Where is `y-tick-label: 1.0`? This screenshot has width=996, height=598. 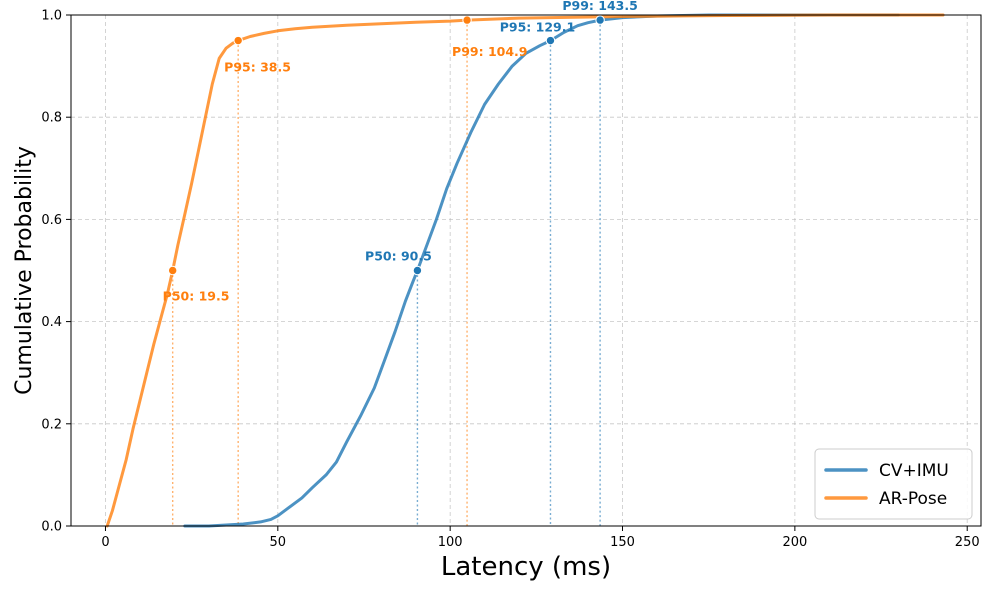
y-tick-label: 1.0 is located at coordinates (51, 16).